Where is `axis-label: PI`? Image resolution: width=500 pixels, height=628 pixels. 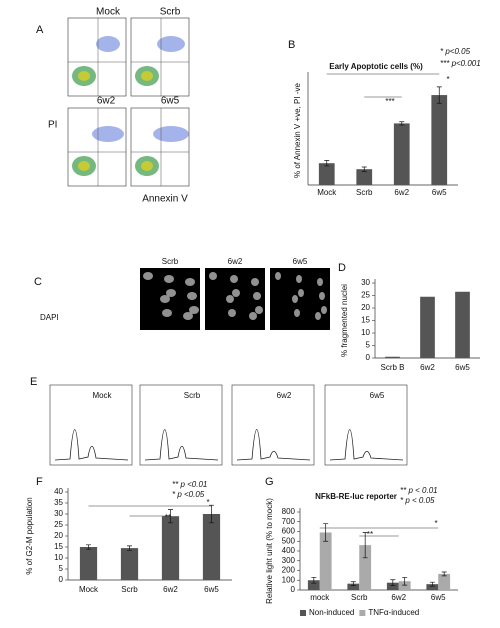 axis-label: PI is located at coordinates (52, 125).